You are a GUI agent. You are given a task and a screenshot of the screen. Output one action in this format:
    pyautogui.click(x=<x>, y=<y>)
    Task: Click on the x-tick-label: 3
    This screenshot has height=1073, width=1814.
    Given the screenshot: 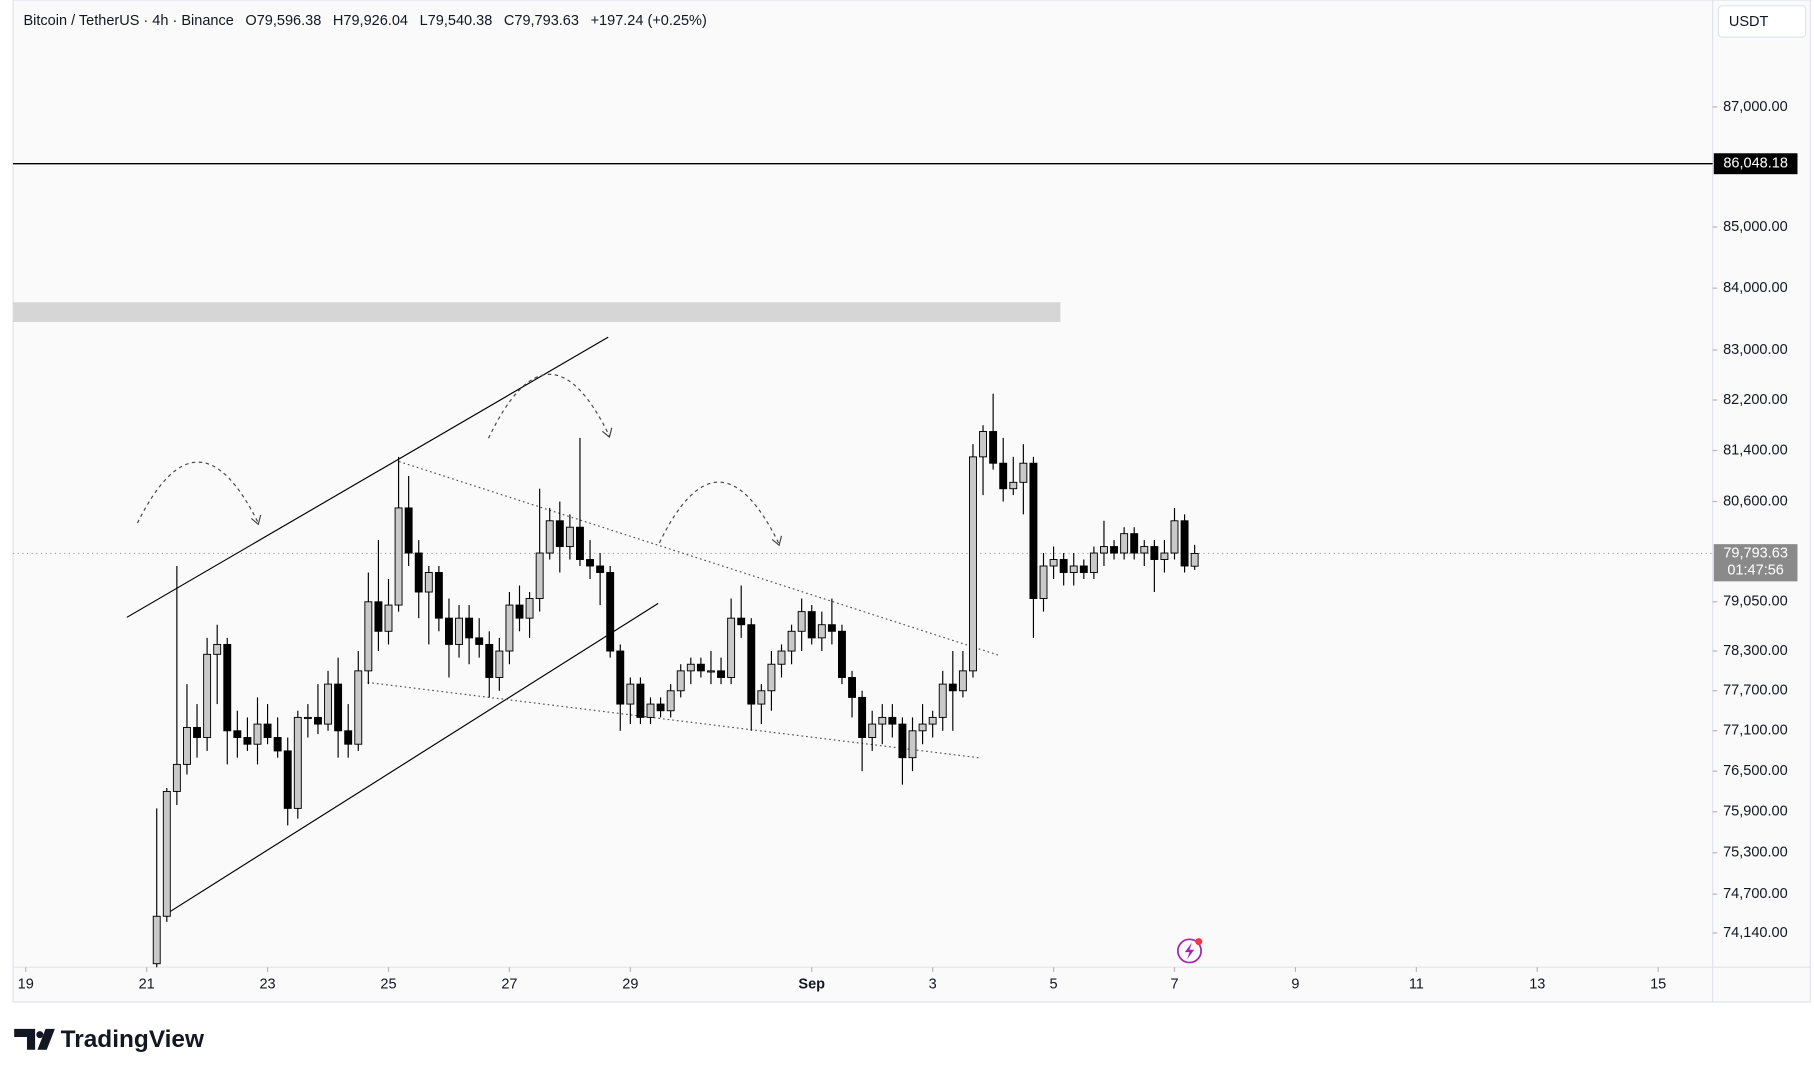 What is the action you would take?
    pyautogui.click(x=933, y=984)
    